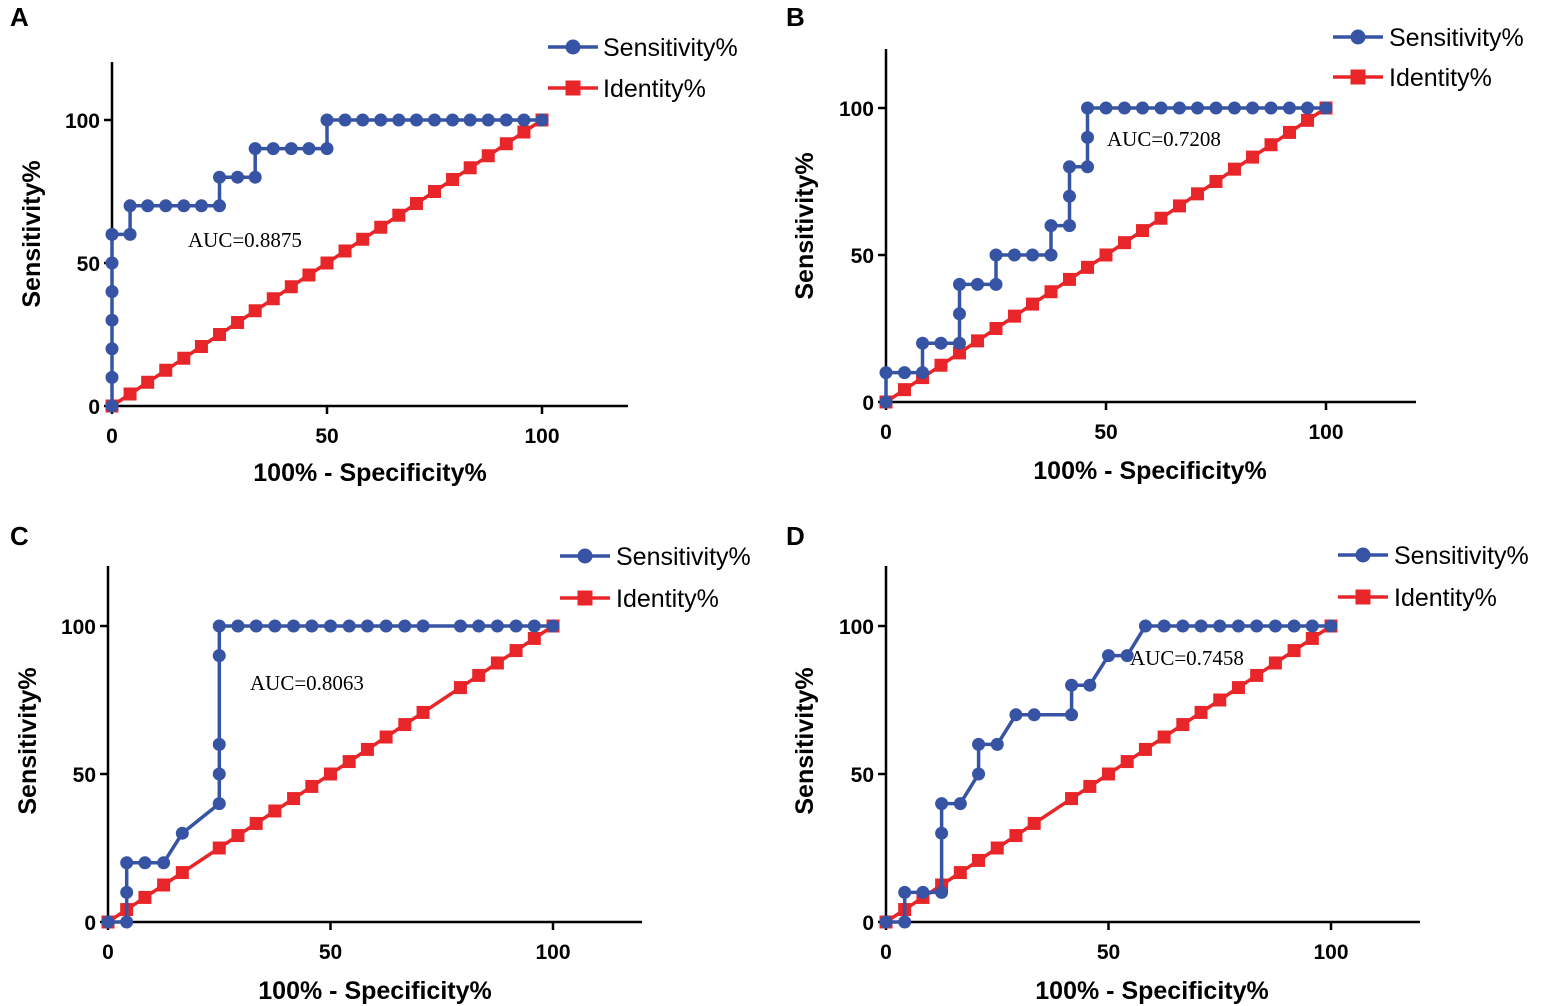 The image size is (1548, 1006). I want to click on x-tick-label: 50, so click(1108, 952).